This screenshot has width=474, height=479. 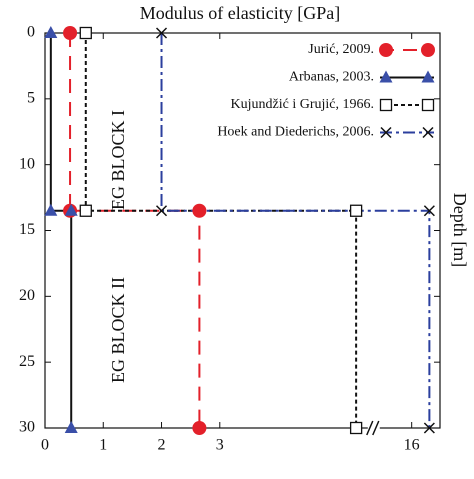 What do you see at coordinates (412, 445) in the screenshot?
I see `x-tick-label: 16` at bounding box center [412, 445].